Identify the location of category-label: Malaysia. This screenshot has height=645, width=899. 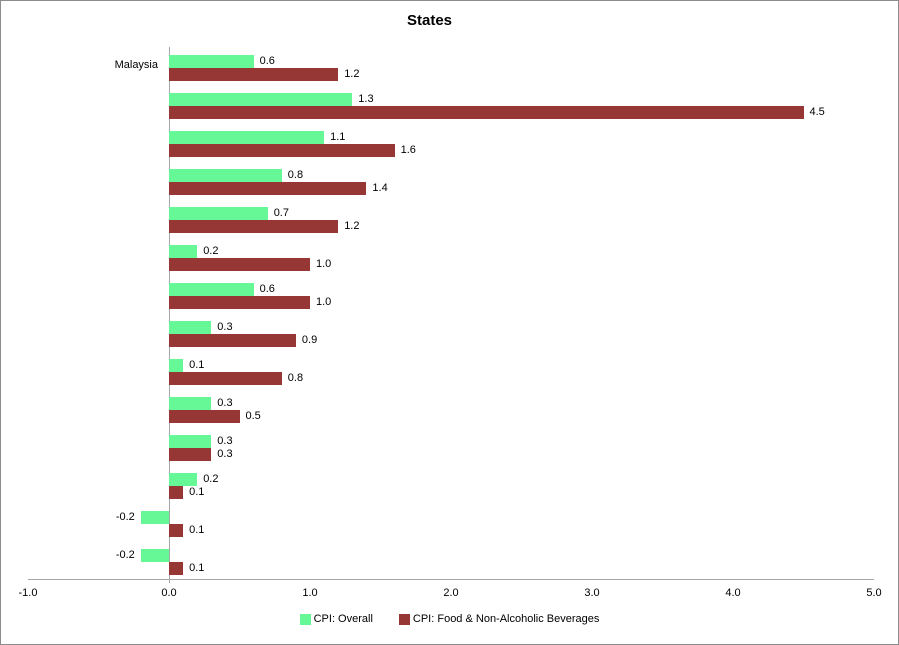
(136, 65).